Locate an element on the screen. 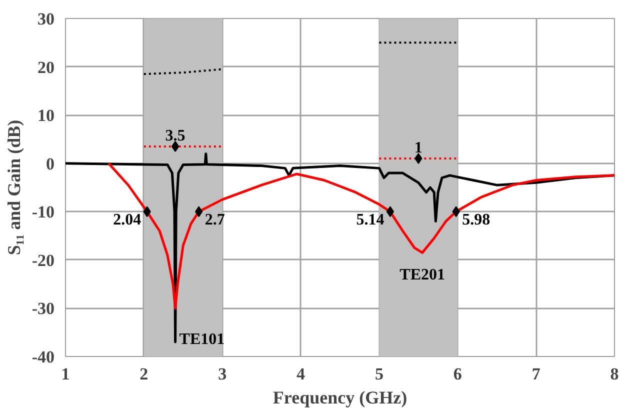  x-tick-label: 1 is located at coordinates (65, 374).